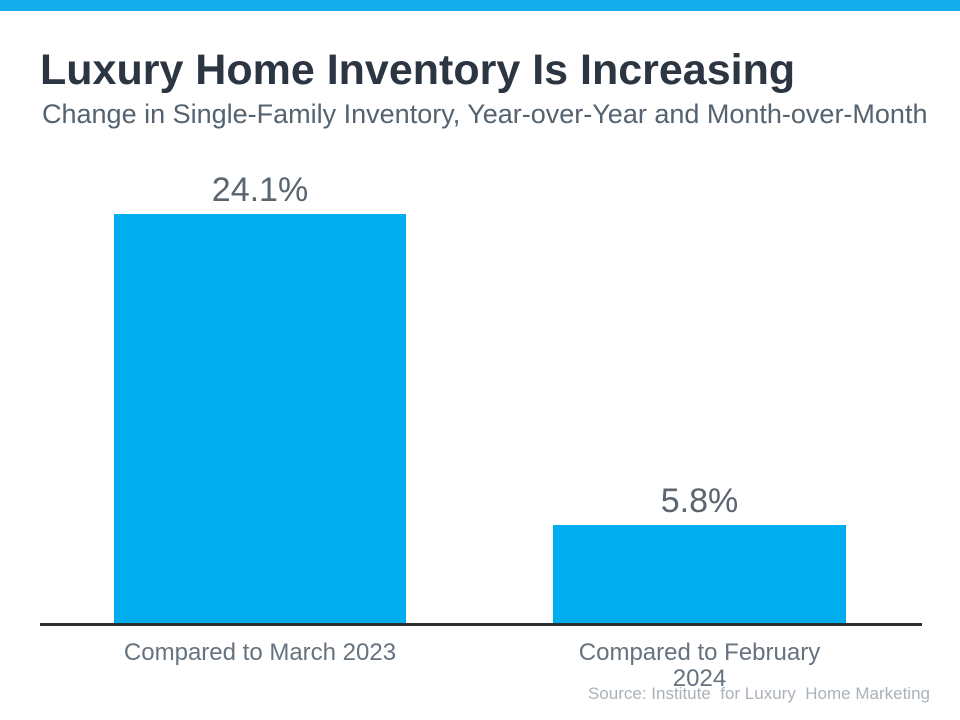 This screenshot has width=960, height=720. Describe the element at coordinates (418, 70) in the screenshot. I see `chart-title: Luxury Home Inventory Is Increasing` at that location.